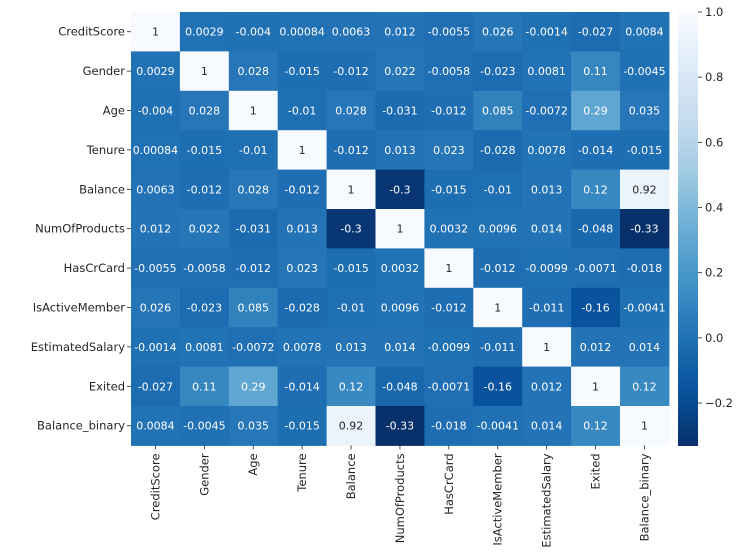 This screenshot has width=741, height=558. I want to click on colorbar-ticks: 1.0 0.8 0.6 0.4 0.2 0.0 −0.2, so click(715, 207).